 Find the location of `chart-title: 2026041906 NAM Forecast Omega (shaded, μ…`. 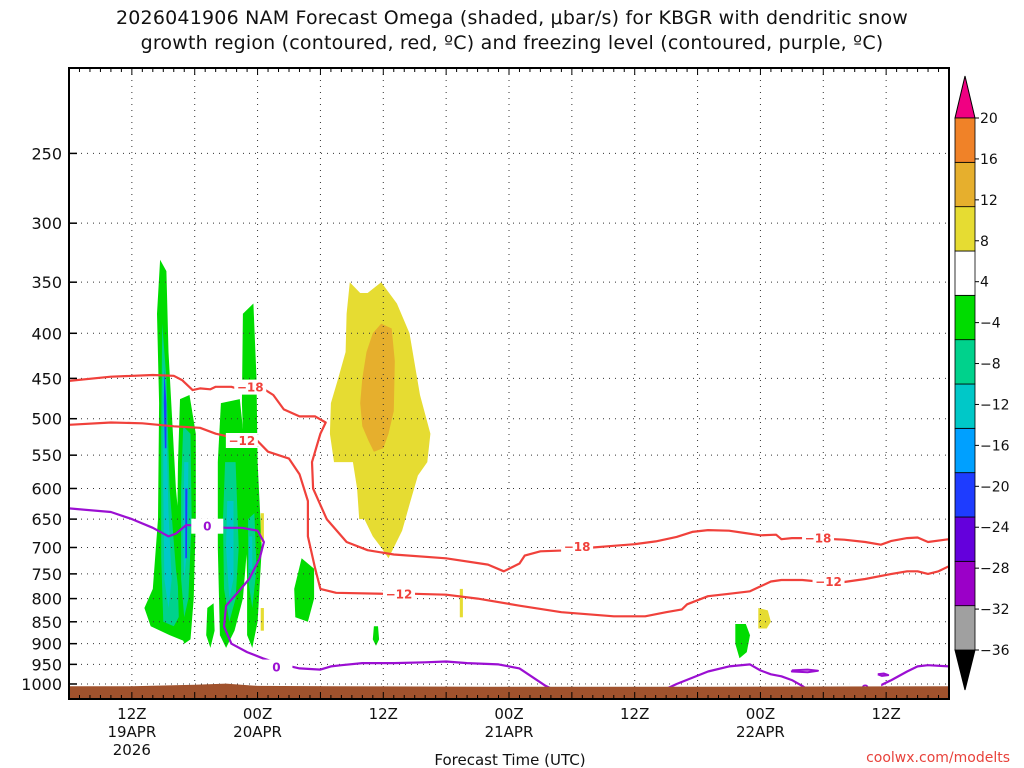

chart-title: 2026041906 NAM Forecast Omega (shaded, μ… is located at coordinates (512, 31).